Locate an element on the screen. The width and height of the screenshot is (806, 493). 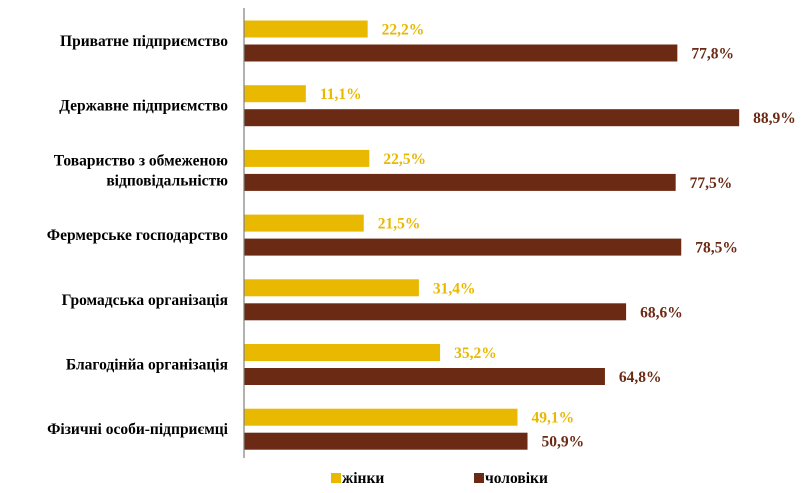
category-label-2-line-1: відповідальністю is located at coordinates (167, 180).